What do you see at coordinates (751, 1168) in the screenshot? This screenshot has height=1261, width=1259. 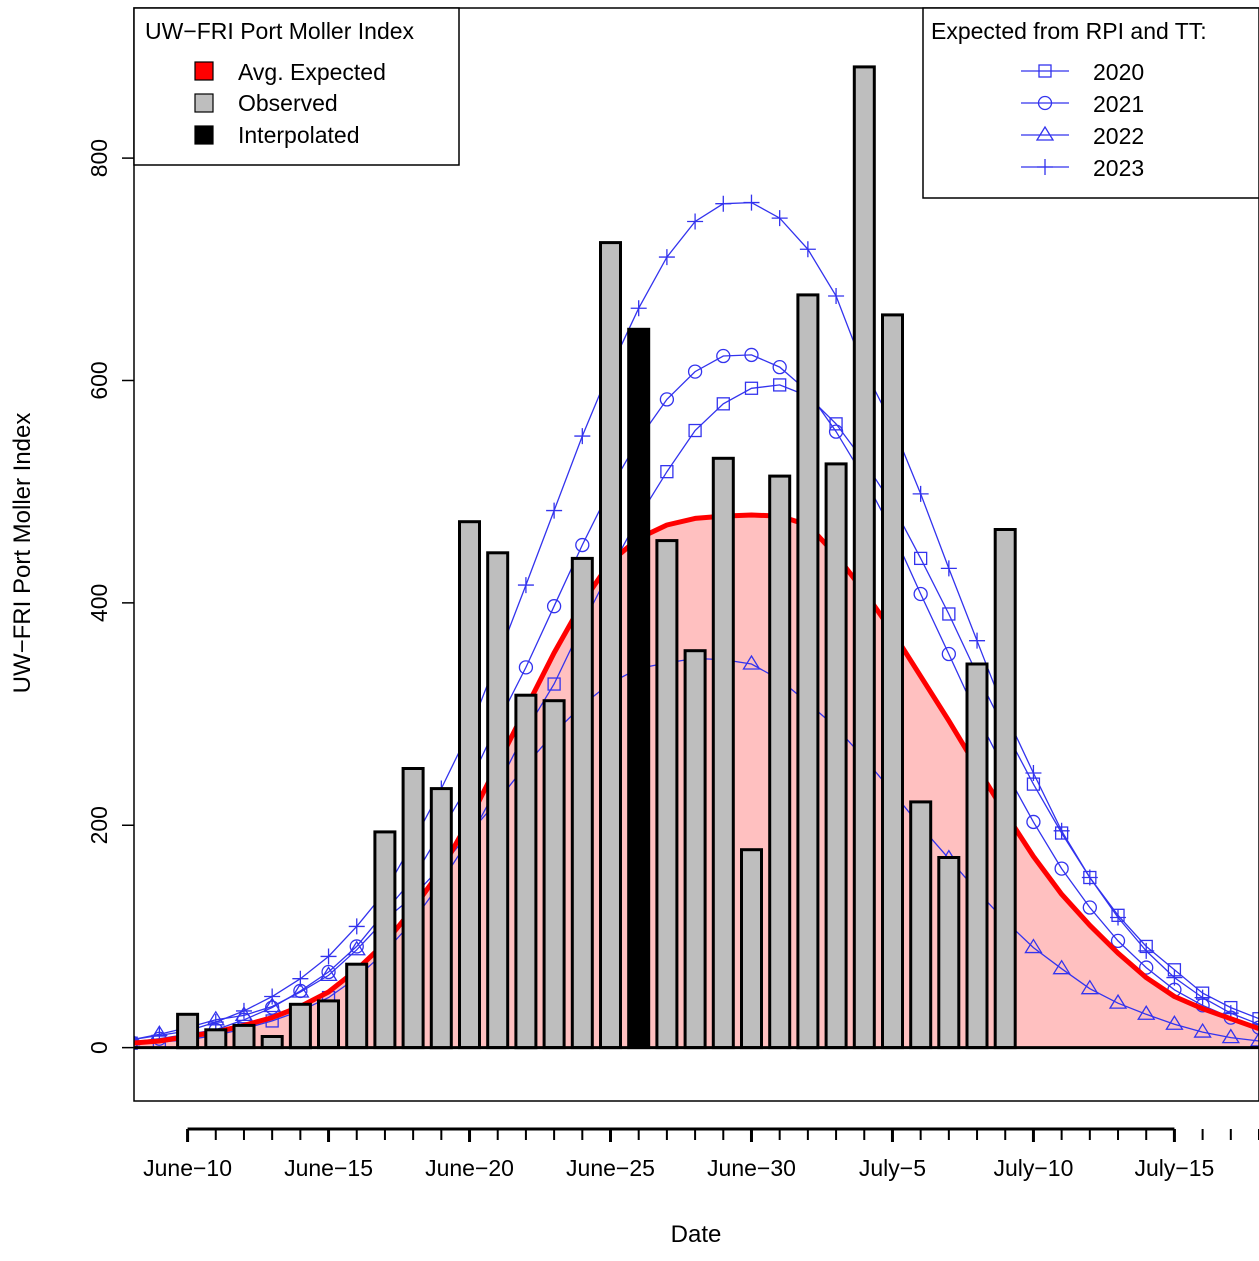 I see `x-tick-label: June−30` at bounding box center [751, 1168].